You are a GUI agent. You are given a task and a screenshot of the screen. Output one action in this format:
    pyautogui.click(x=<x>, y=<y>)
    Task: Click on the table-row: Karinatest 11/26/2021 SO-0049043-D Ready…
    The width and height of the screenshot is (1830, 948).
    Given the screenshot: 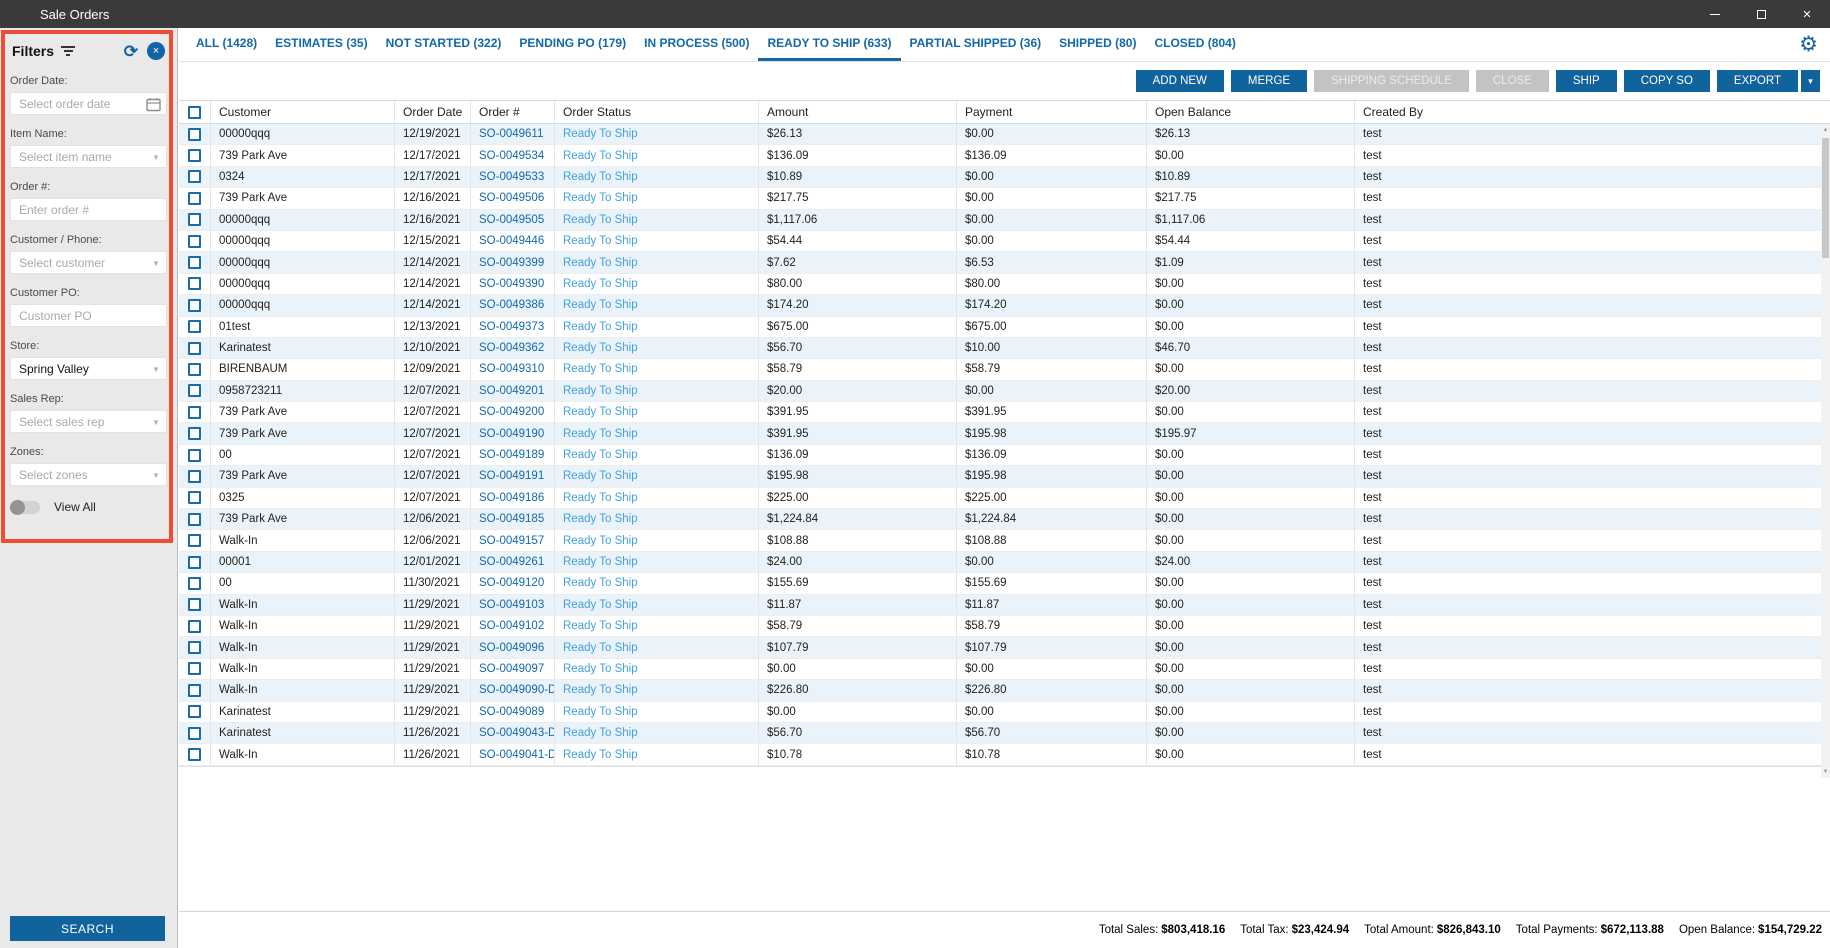 What is the action you would take?
    pyautogui.click(x=1004, y=733)
    